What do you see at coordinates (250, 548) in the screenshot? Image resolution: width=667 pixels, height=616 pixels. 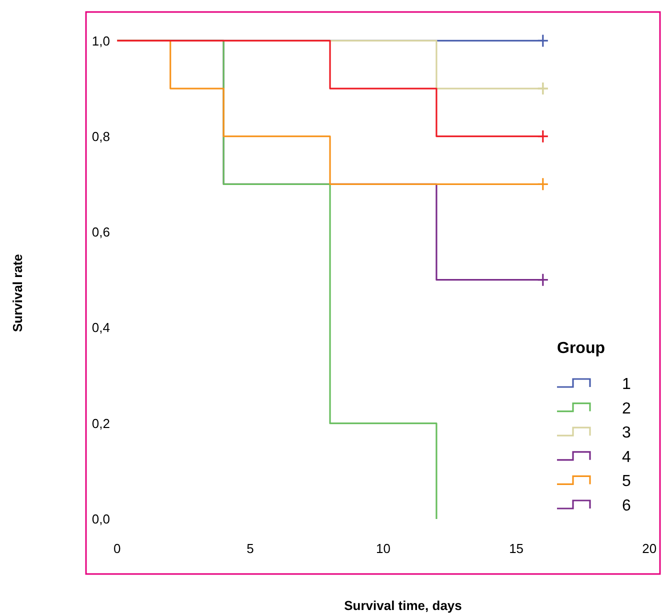 I see `x-tick-label: 5` at bounding box center [250, 548].